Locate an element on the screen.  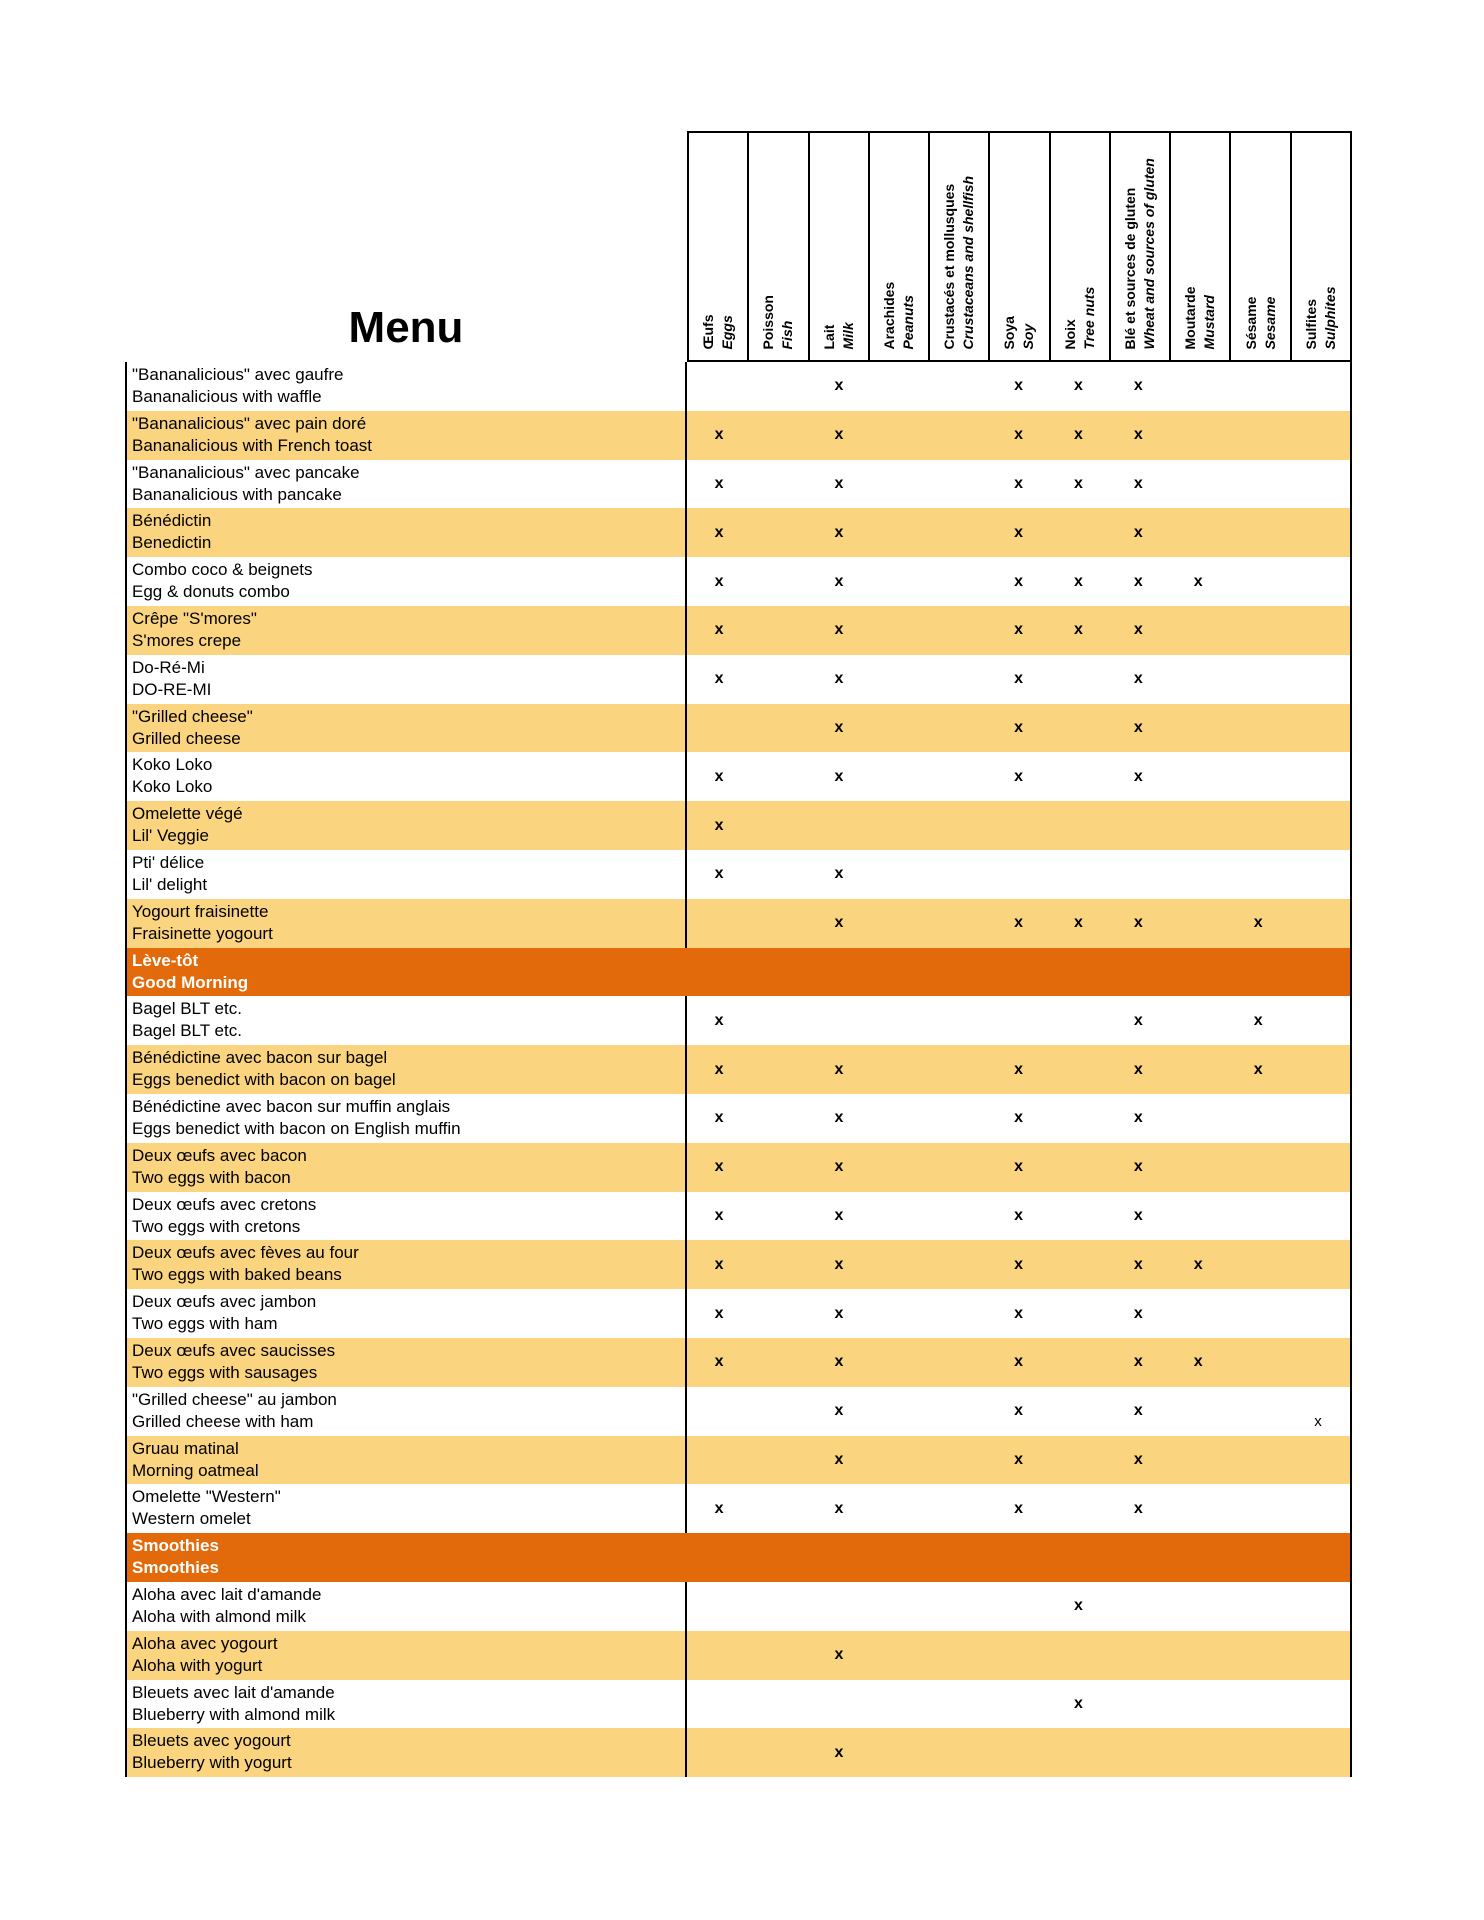
allergen-name-fr: Œufs is located at coordinates (708, 331).